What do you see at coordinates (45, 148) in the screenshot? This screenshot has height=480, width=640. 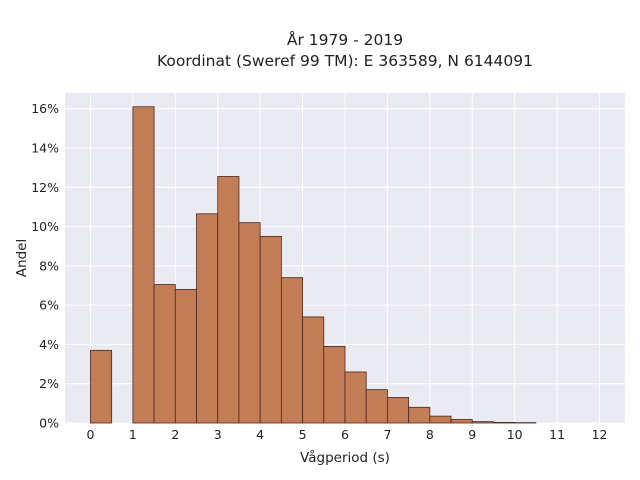 I see `y-tick-label: 14%` at bounding box center [45, 148].